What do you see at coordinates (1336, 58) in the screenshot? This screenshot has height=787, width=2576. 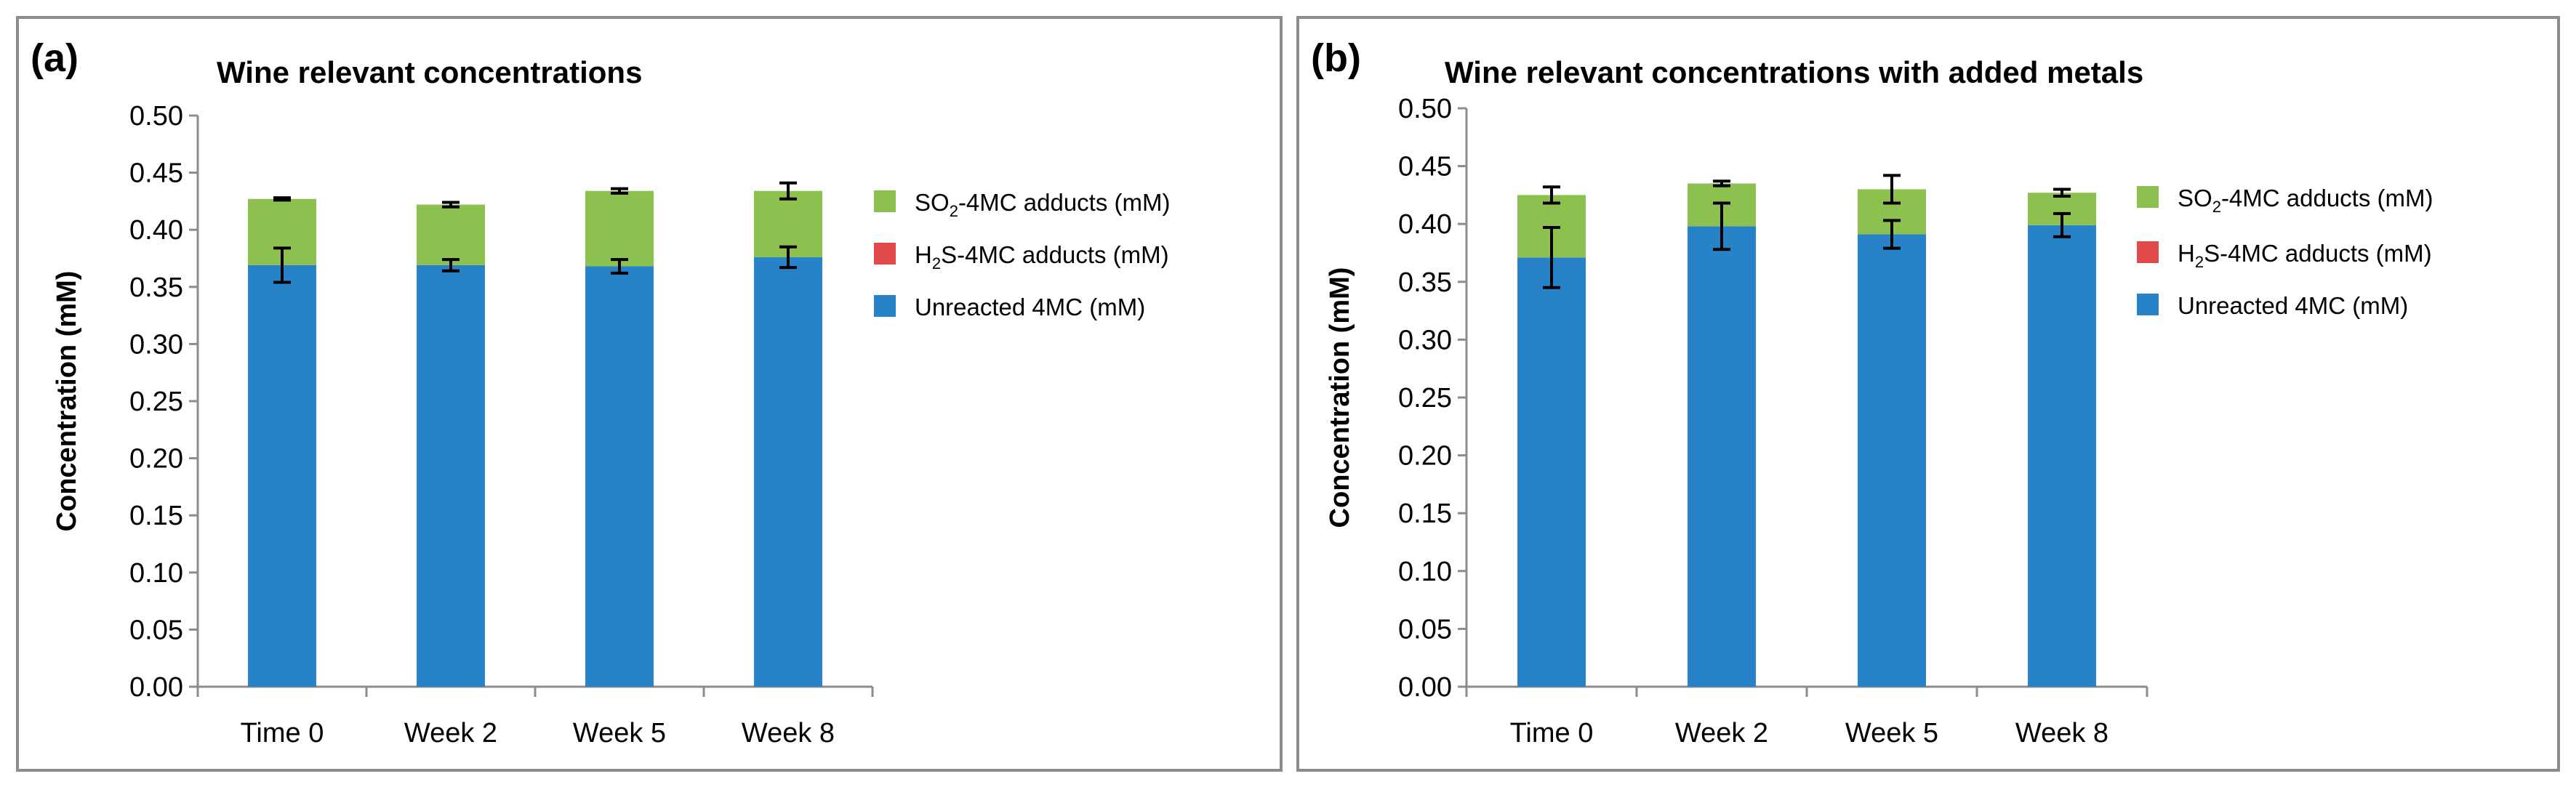 I see `panel-label: (b)` at bounding box center [1336, 58].